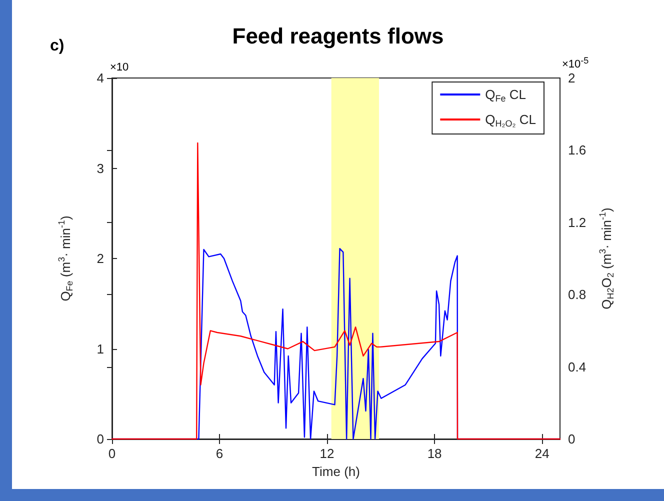 Image resolution: width=664 pixels, height=501 pixels. Describe the element at coordinates (572, 78) in the screenshot. I see `y2-tick-label: 2` at that location.